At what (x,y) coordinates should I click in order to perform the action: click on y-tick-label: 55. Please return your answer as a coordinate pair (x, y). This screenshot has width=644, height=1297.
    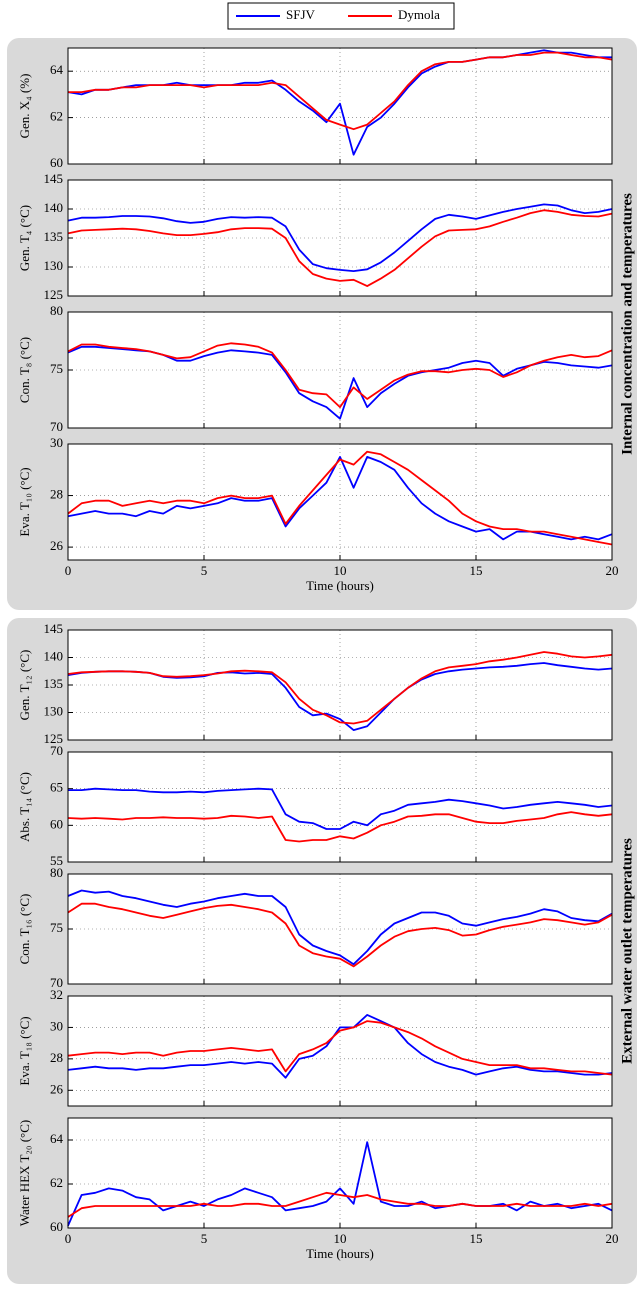
    Looking at the image, I should click on (56, 860).